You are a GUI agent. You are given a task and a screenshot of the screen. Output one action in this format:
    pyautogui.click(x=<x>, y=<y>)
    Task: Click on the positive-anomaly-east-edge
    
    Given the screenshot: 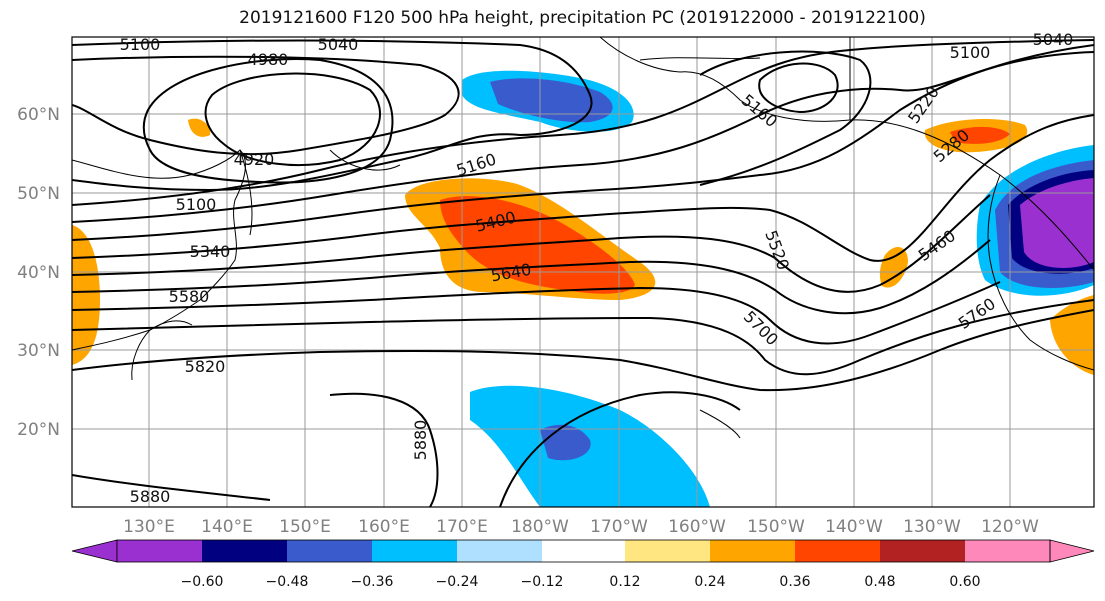 What is the action you would take?
    pyautogui.click(x=1072, y=335)
    